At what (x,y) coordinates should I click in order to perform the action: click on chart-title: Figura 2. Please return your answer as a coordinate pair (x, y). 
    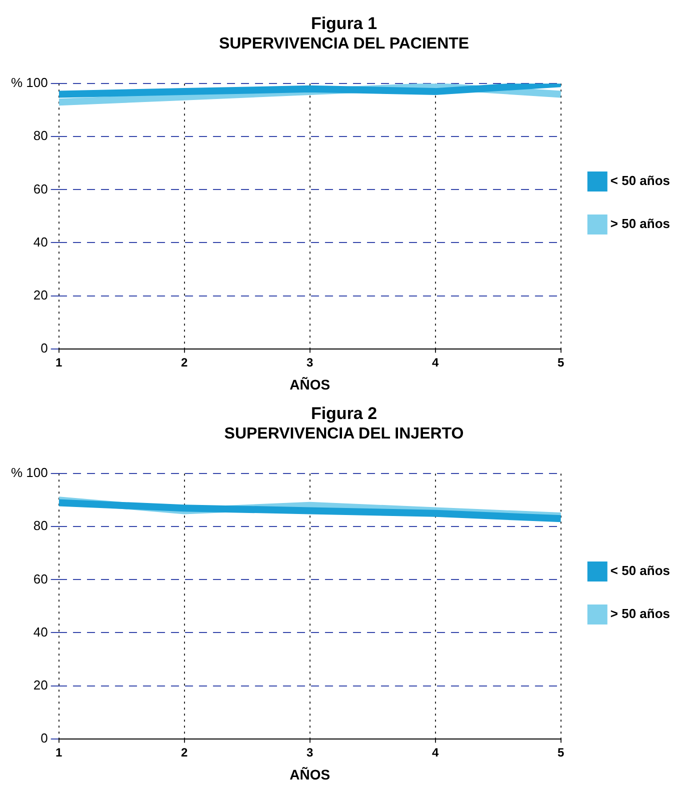
    Looking at the image, I should click on (344, 413).